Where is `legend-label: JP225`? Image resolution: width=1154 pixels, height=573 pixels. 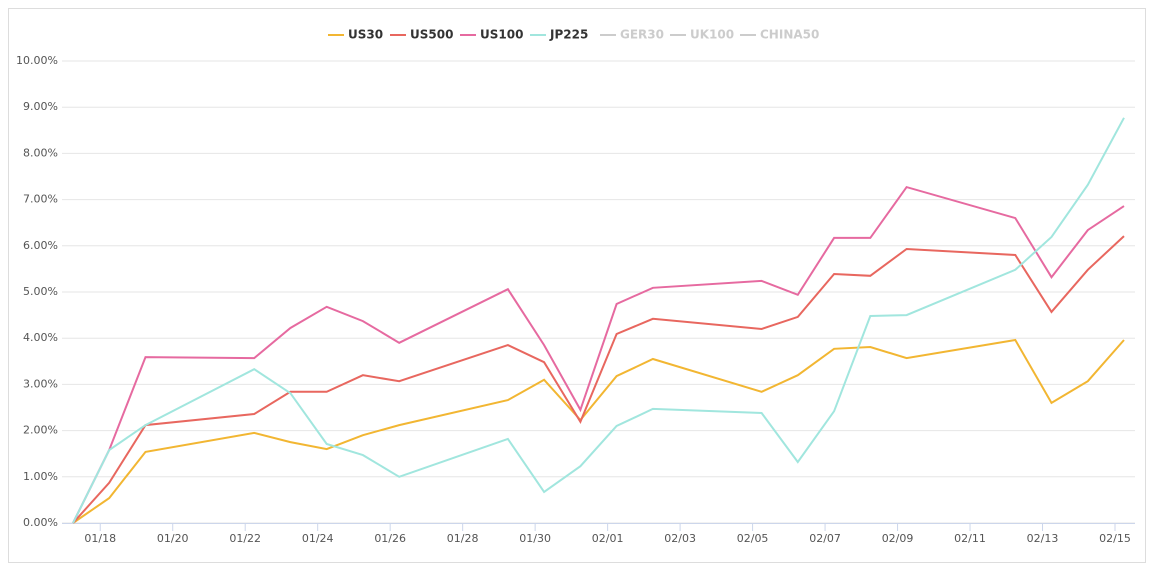 legend-label: JP225 is located at coordinates (568, 35).